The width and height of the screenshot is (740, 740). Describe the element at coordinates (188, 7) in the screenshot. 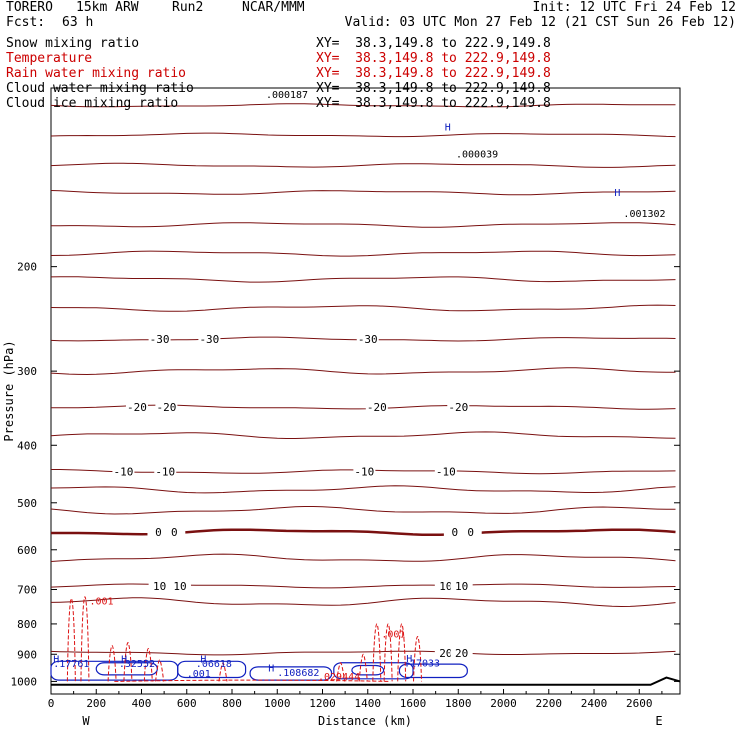

I see `run-name: Run2` at that location.